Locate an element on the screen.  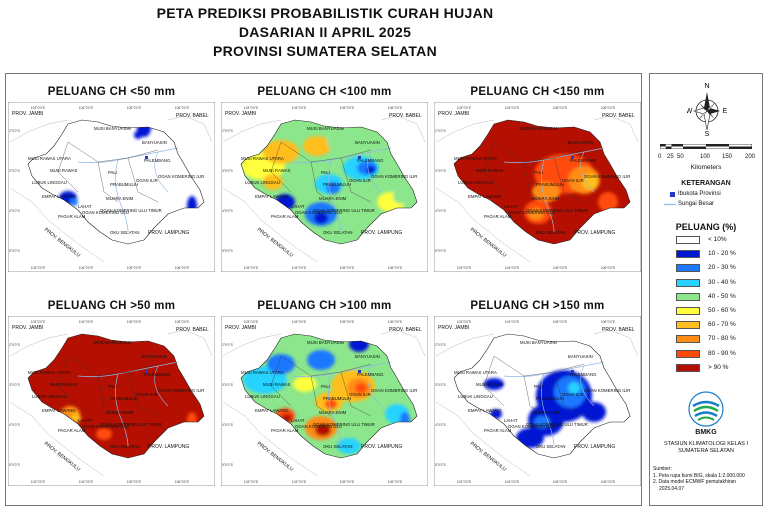
place-label: LUBUK LINGGAU is located at coordinates (49, 396).